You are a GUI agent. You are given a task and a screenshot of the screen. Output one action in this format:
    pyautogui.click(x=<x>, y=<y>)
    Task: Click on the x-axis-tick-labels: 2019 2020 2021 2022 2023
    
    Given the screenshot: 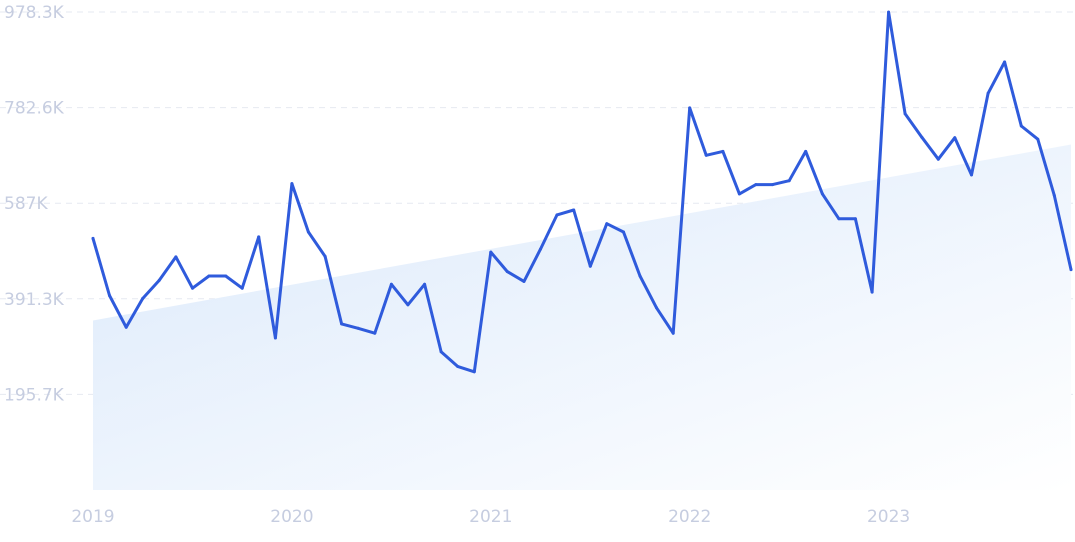 What is the action you would take?
    pyautogui.click(x=490, y=517)
    